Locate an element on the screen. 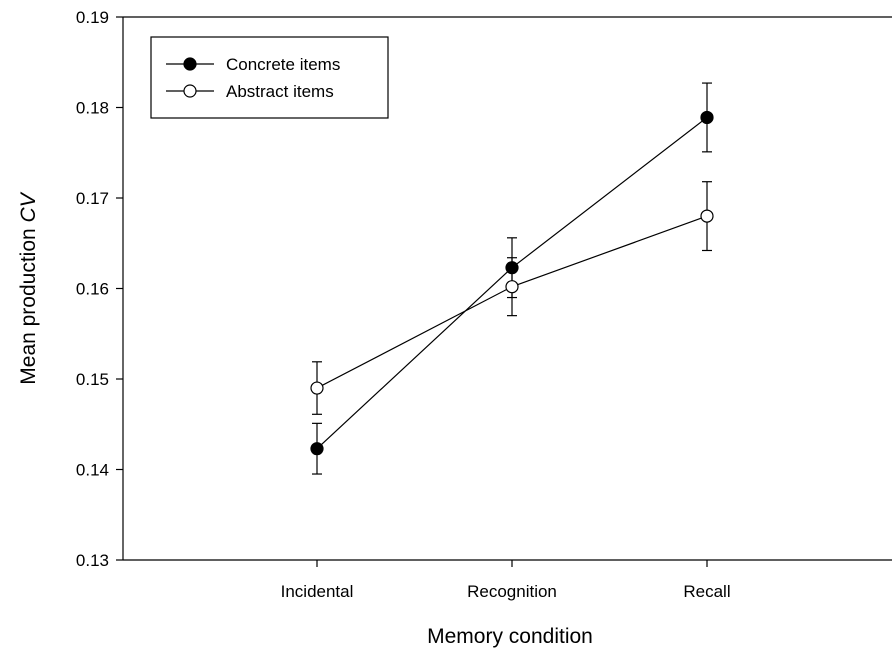 The image size is (892, 652). legend-entry-concrete: Concrete items is located at coordinates (253, 64).